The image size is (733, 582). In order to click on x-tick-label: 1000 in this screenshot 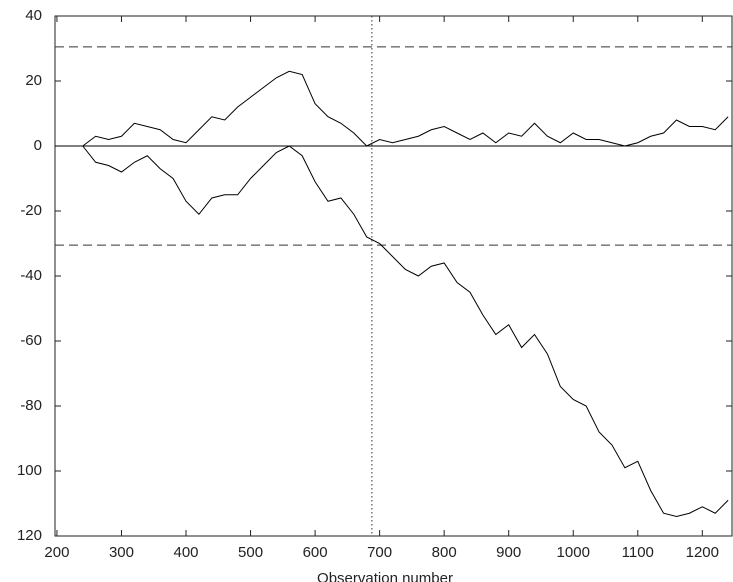, I will do `click(573, 552)`.